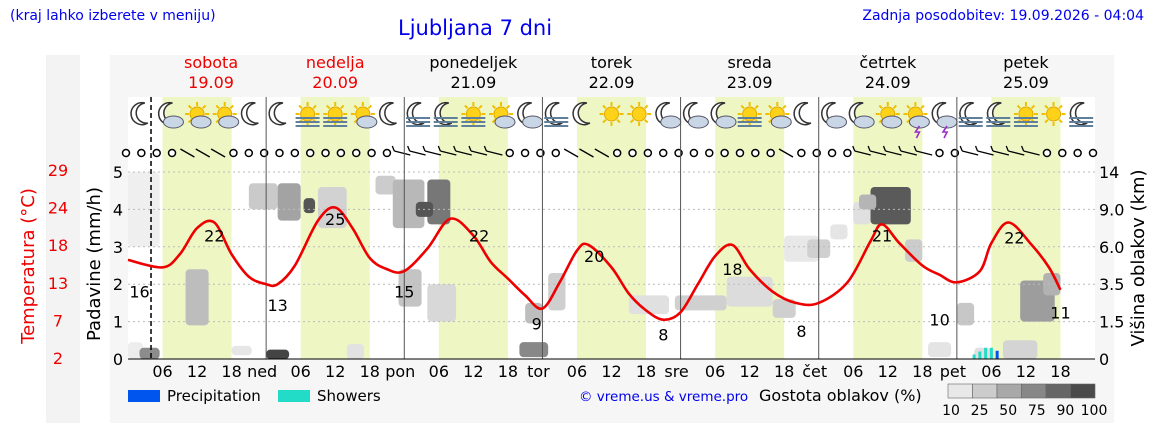  I want to click on day-short-label: čet, so click(814, 371).